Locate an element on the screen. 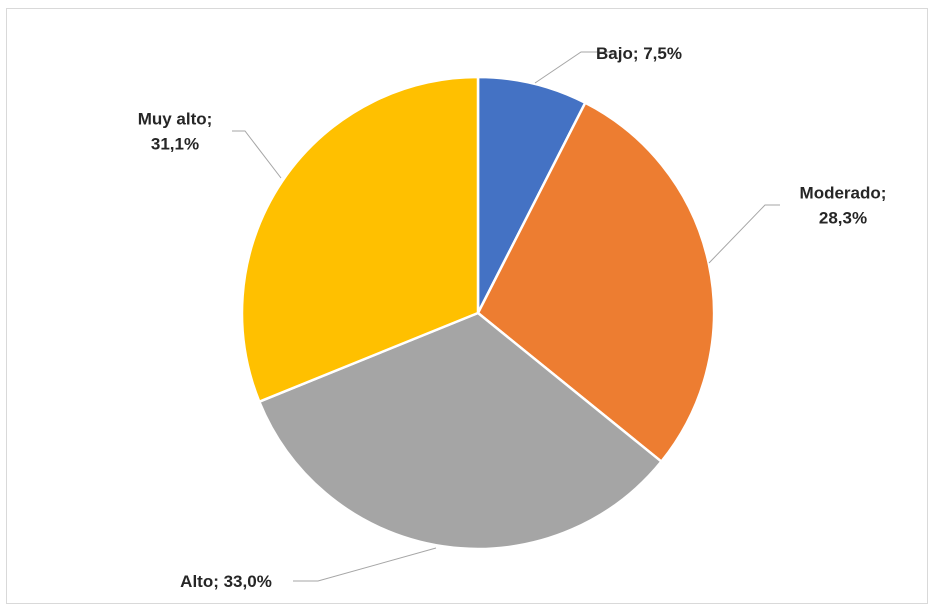 The image size is (937, 610). data-label-moderado: Moderado; 28,3% is located at coordinates (843, 206).